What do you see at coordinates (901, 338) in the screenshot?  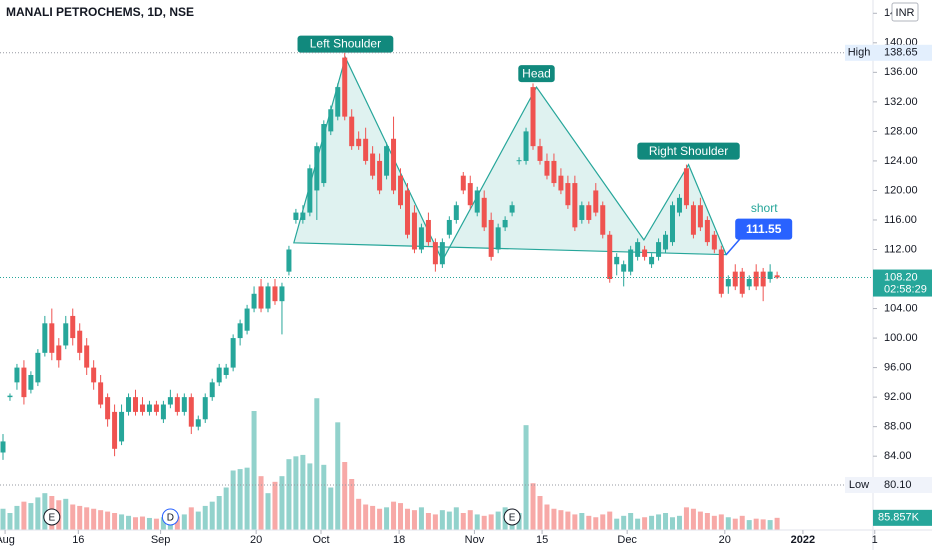 I see `y-tick-label: 100.00` at bounding box center [901, 338].